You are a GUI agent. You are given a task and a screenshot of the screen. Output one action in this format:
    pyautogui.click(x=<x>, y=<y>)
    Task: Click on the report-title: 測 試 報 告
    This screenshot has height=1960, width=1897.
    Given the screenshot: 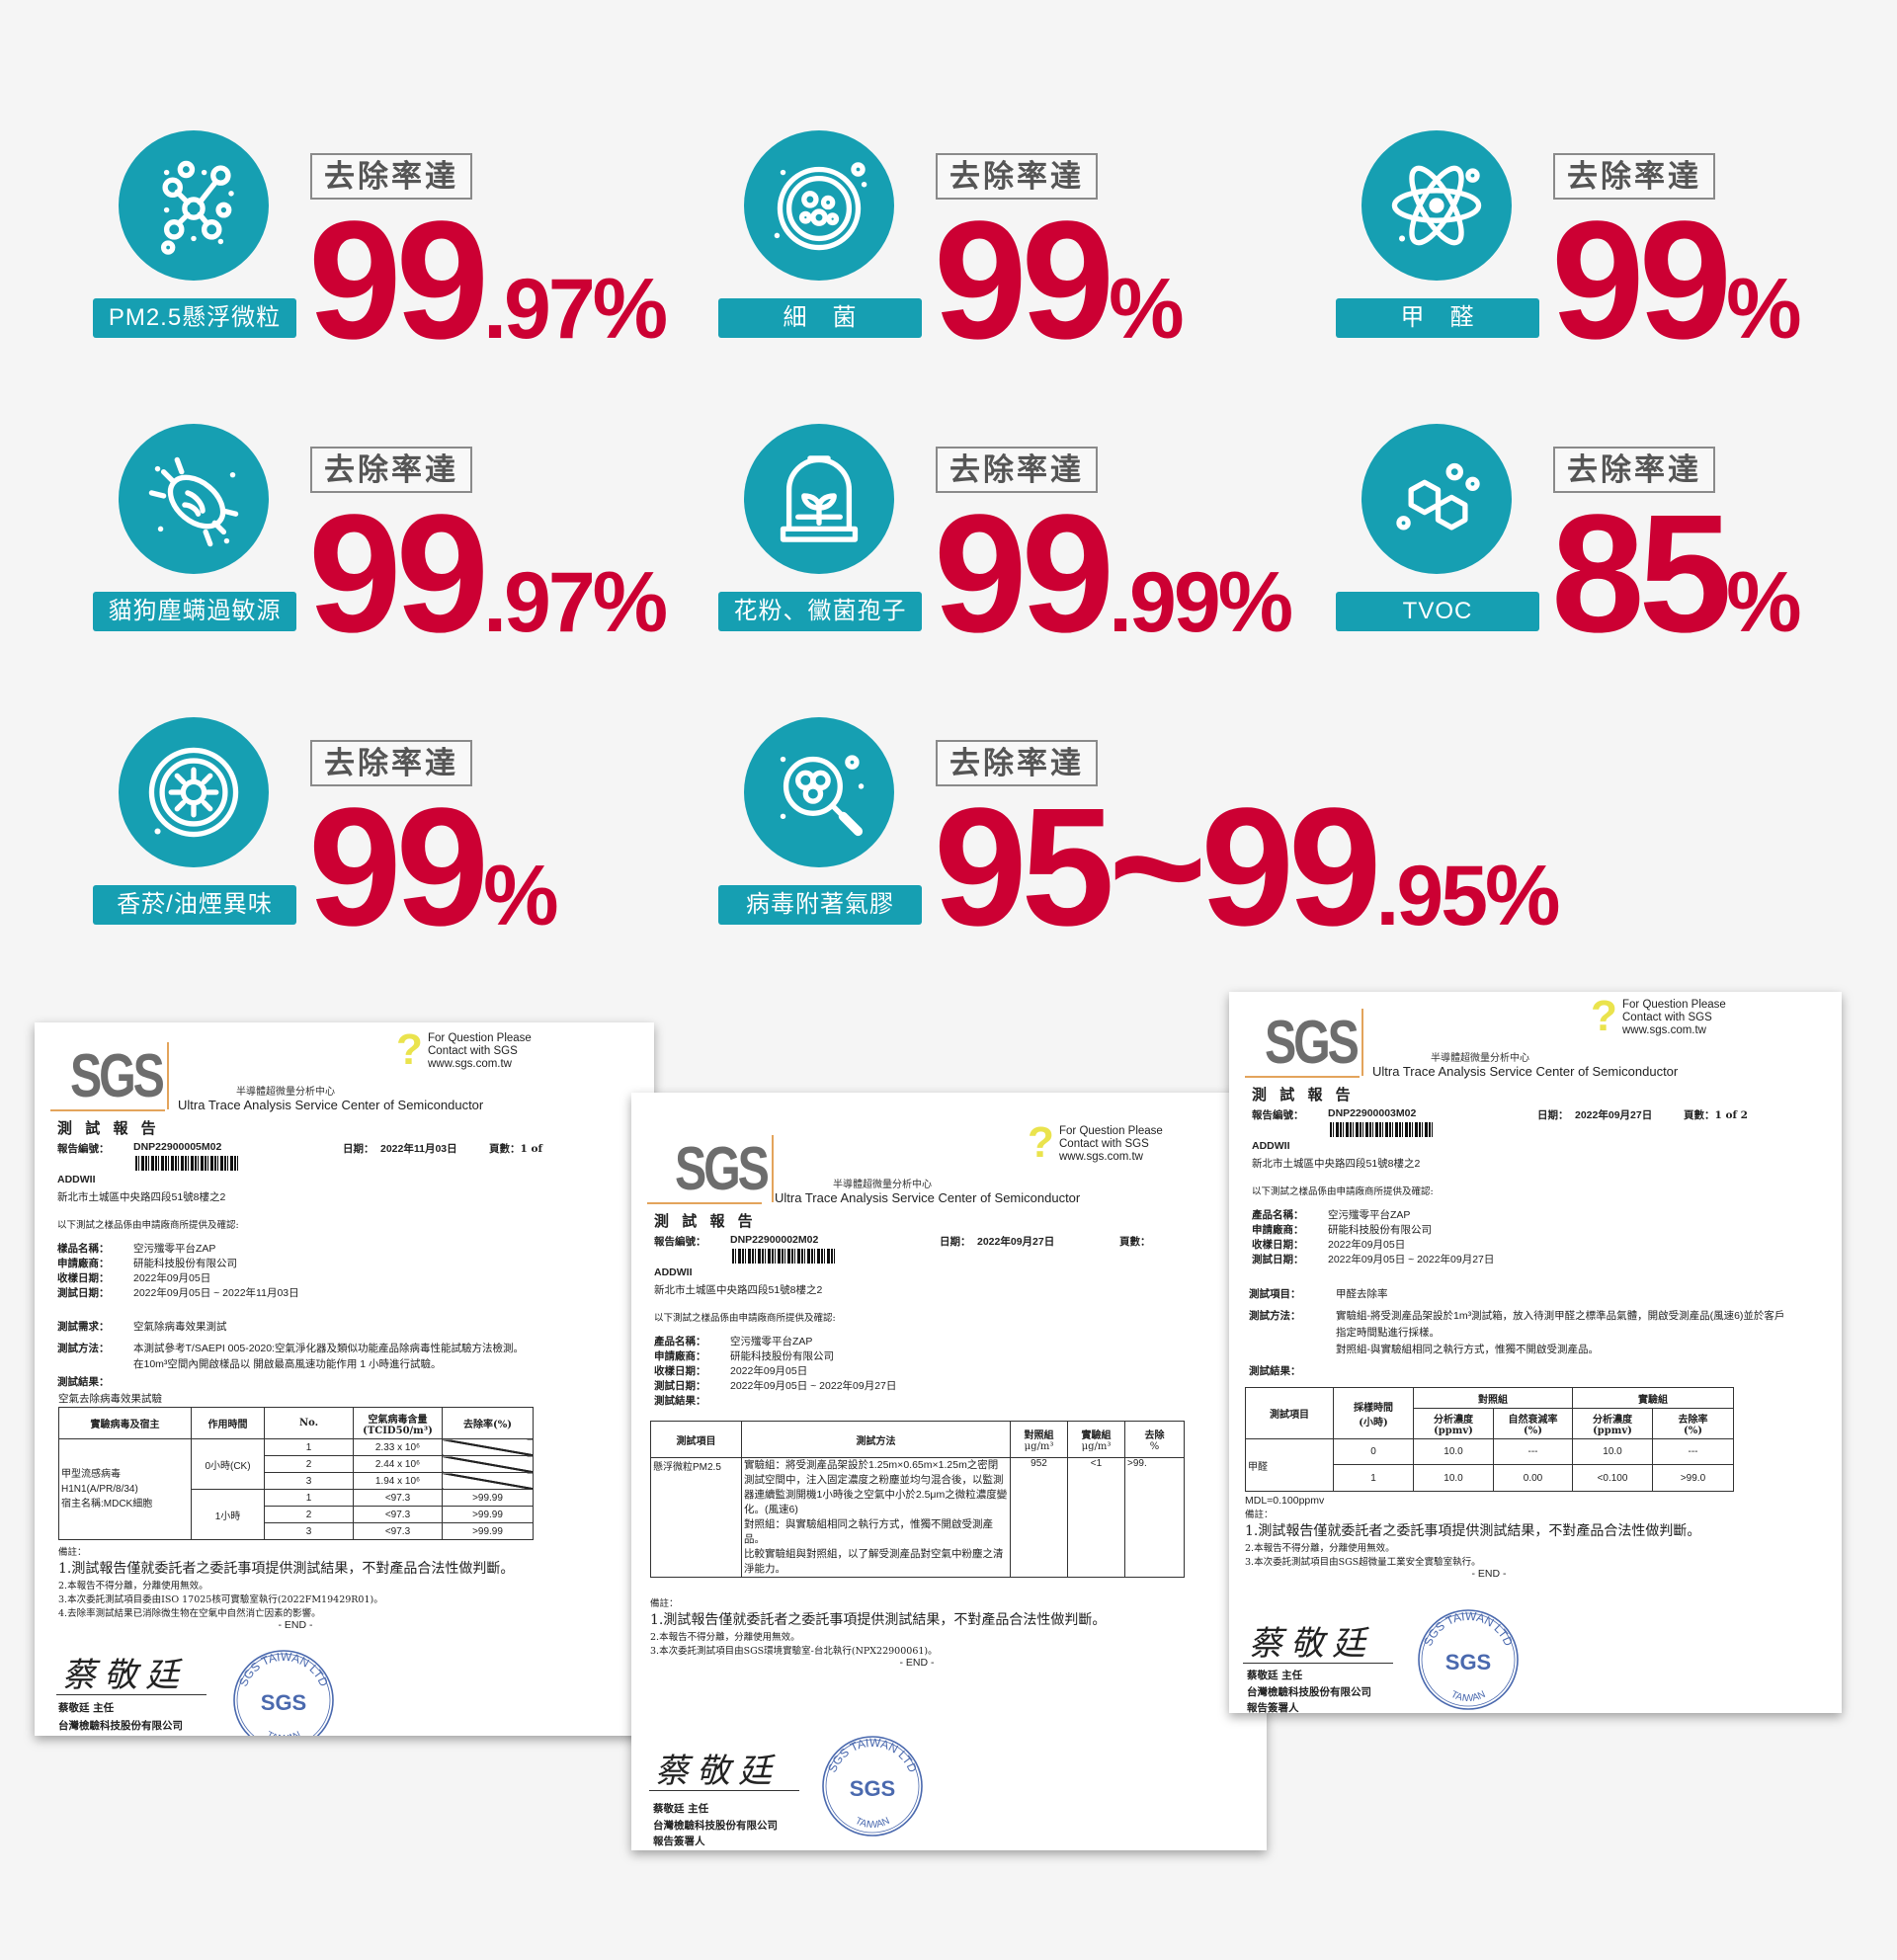 What is the action you would take?
    pyautogui.click(x=705, y=1221)
    